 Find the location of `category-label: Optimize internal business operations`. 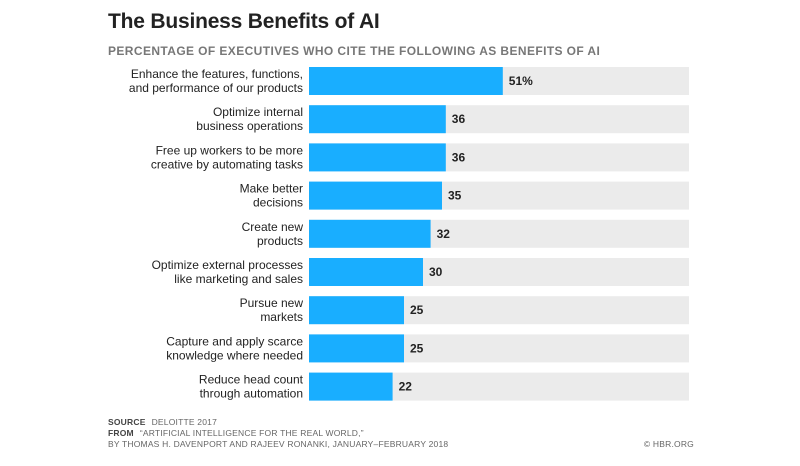

category-label: Optimize internal business operations is located at coordinates (249, 119).